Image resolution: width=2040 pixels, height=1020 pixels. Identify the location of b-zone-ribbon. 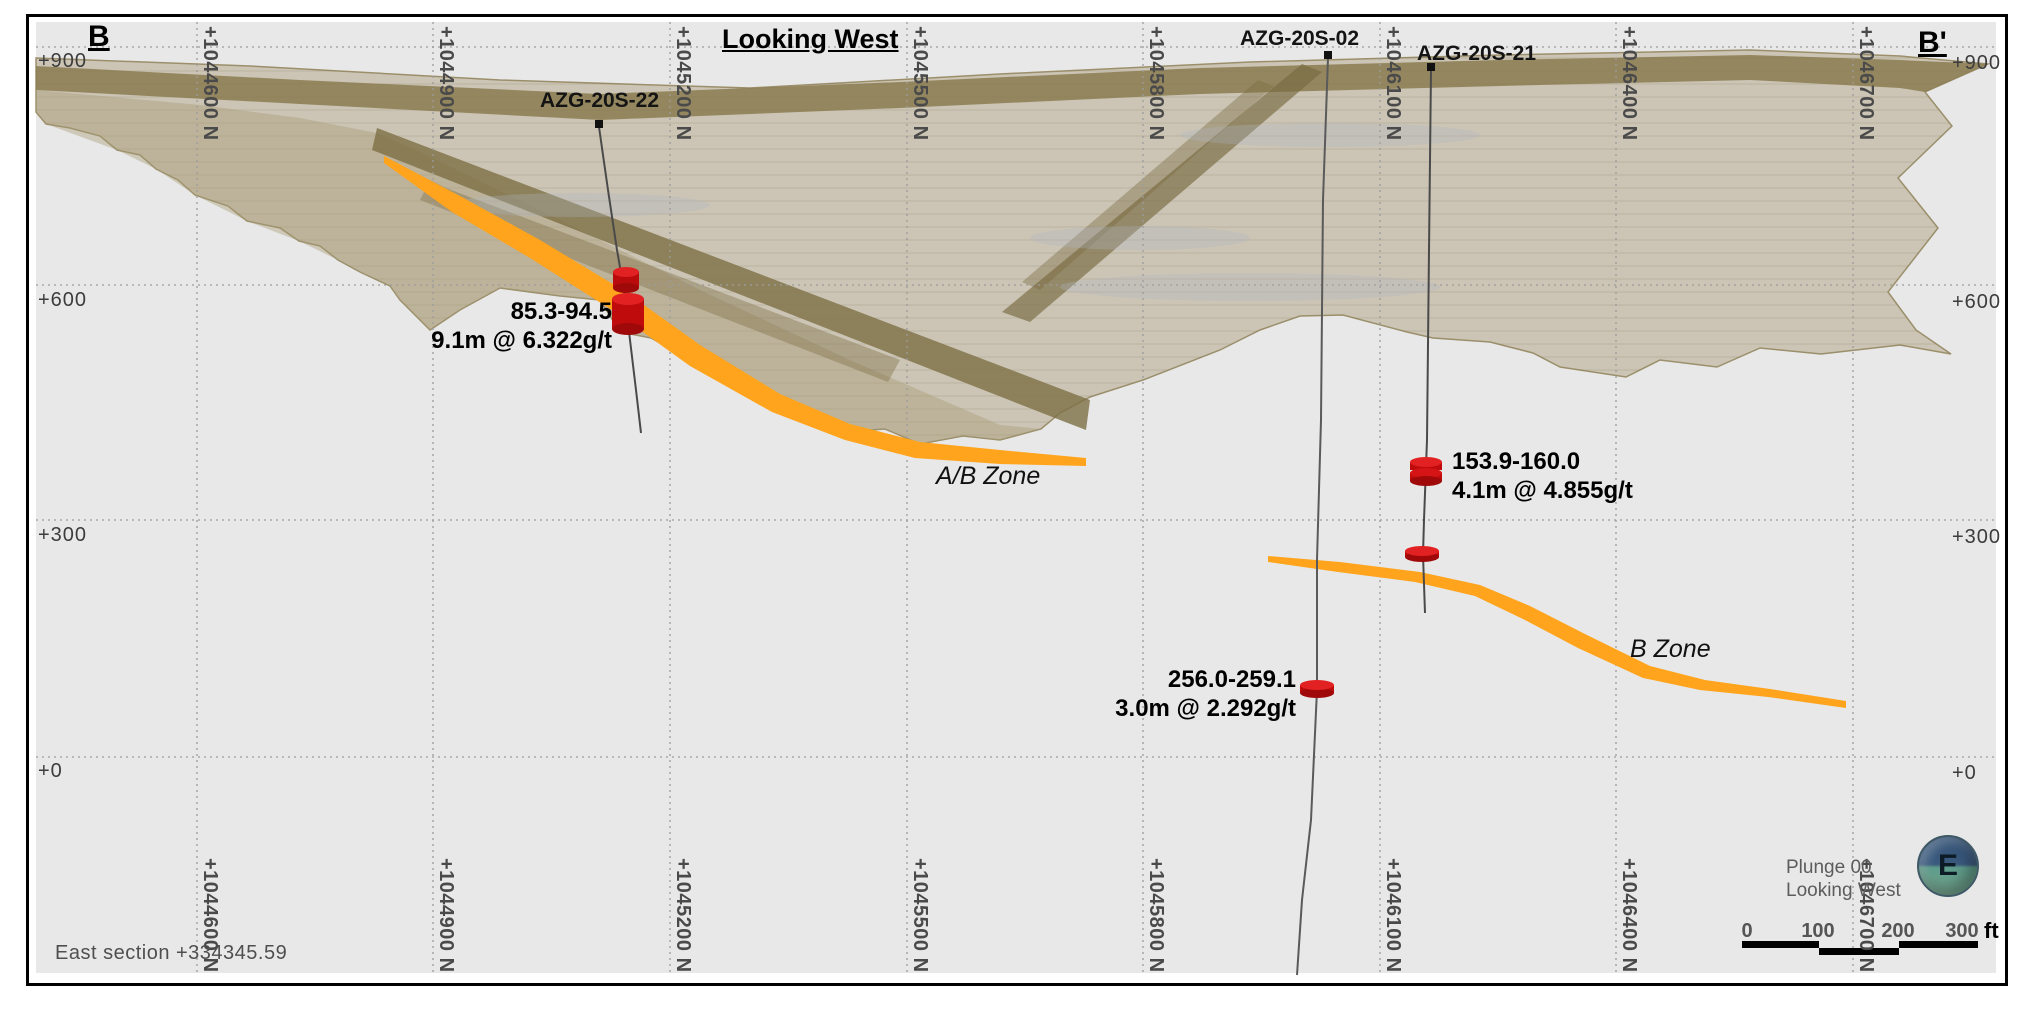
(1557, 632).